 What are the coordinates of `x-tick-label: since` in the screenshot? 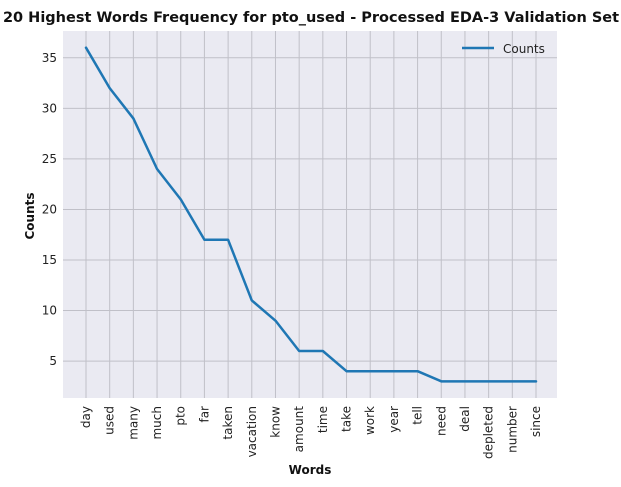 It's located at (536, 421).